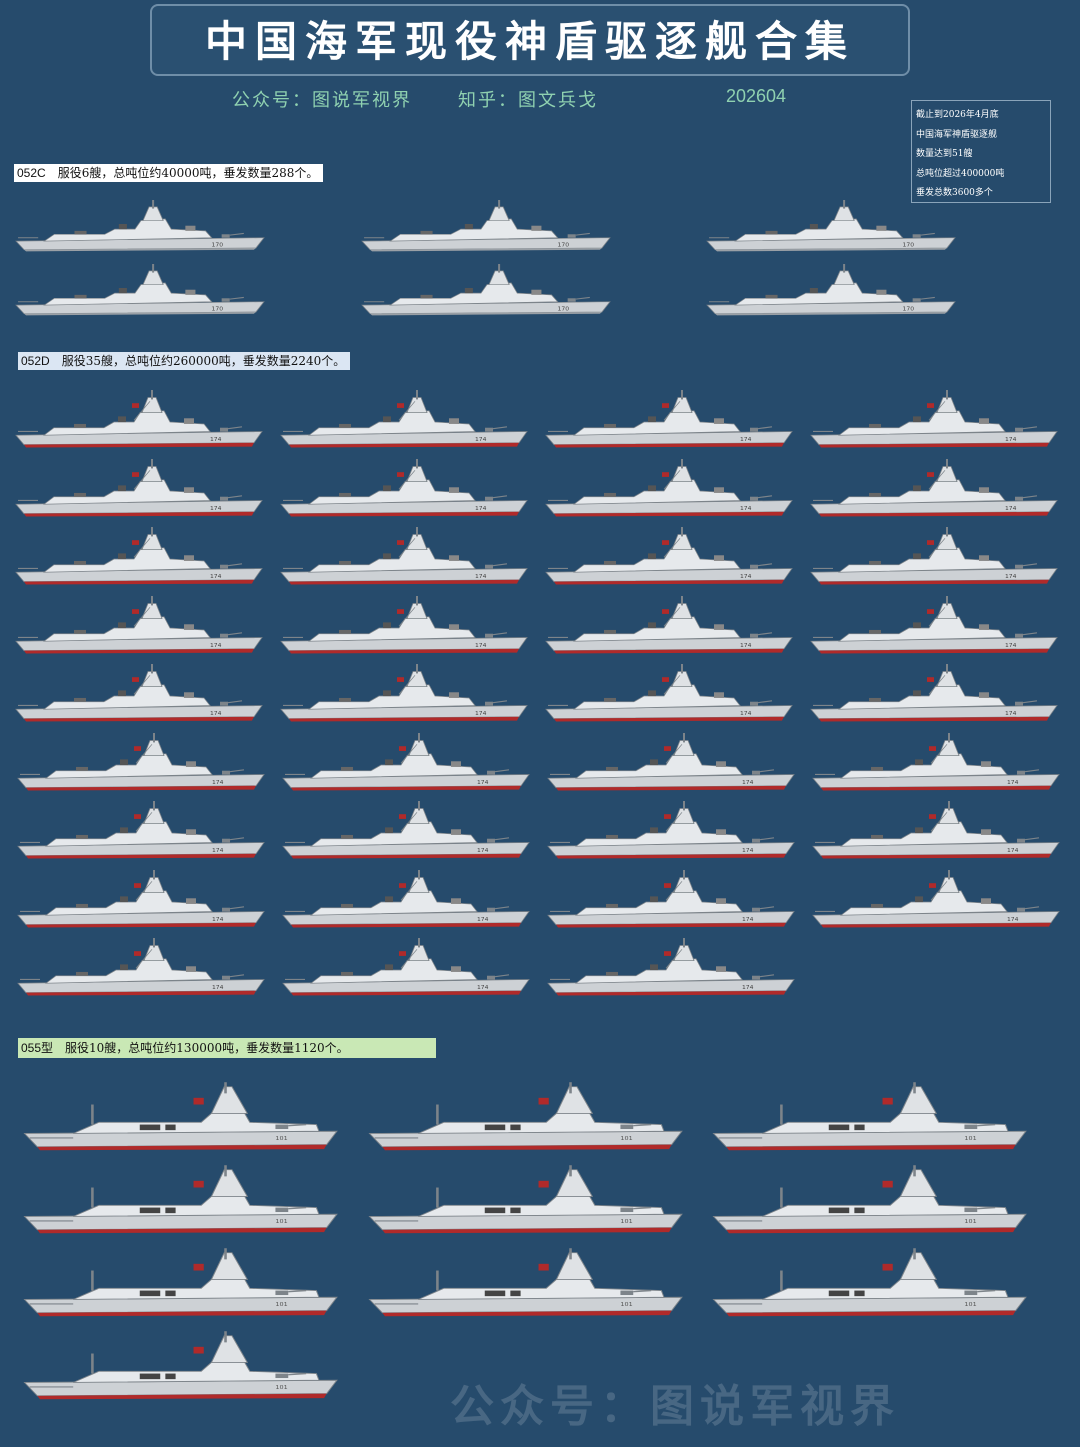 The image size is (1080, 1447). Describe the element at coordinates (207, 1048) in the screenshot. I see `class-description: 服役10艘，总吨位约130000吨，垂发数量1120个。` at that location.